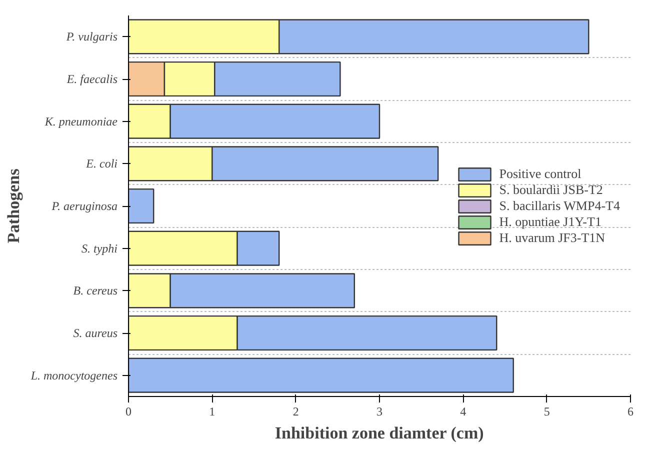  I want to click on y-tick-label: K. pneumoniae, so click(81, 121).